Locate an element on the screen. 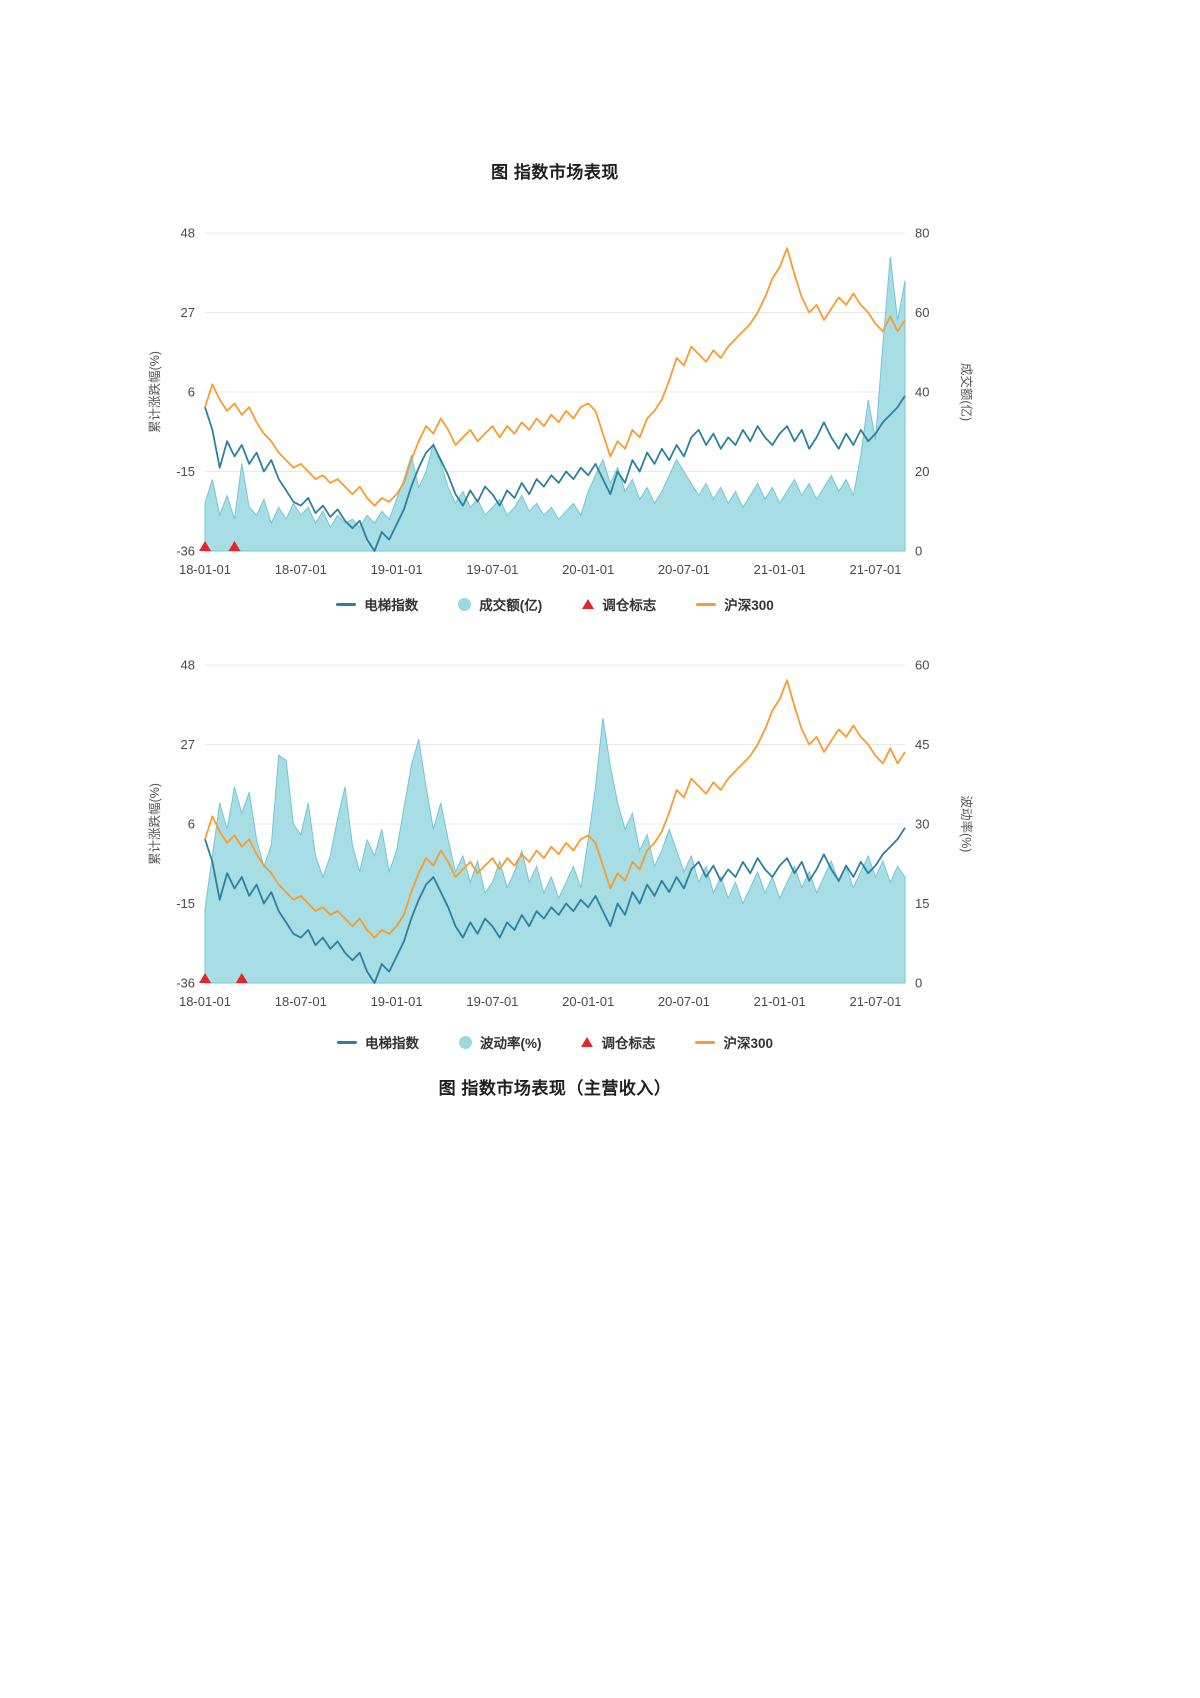 The height and width of the screenshot is (1698, 1200). chart-2-legend-item-3: 沪深300 is located at coordinates (734, 1042).